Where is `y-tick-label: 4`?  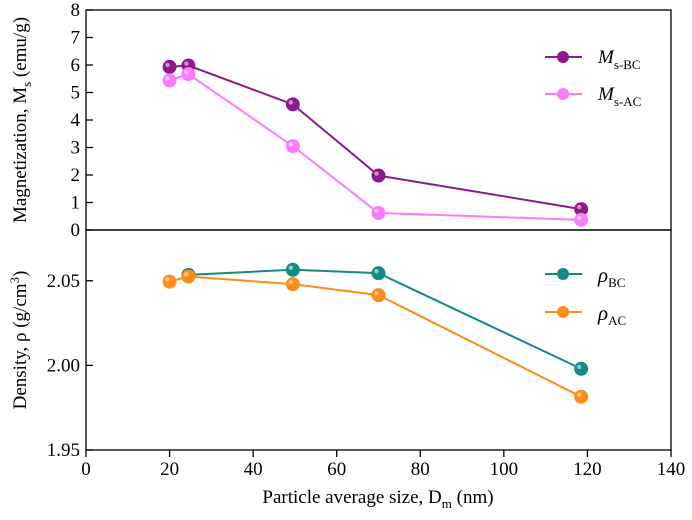 y-tick-label: 4 is located at coordinates (76, 120).